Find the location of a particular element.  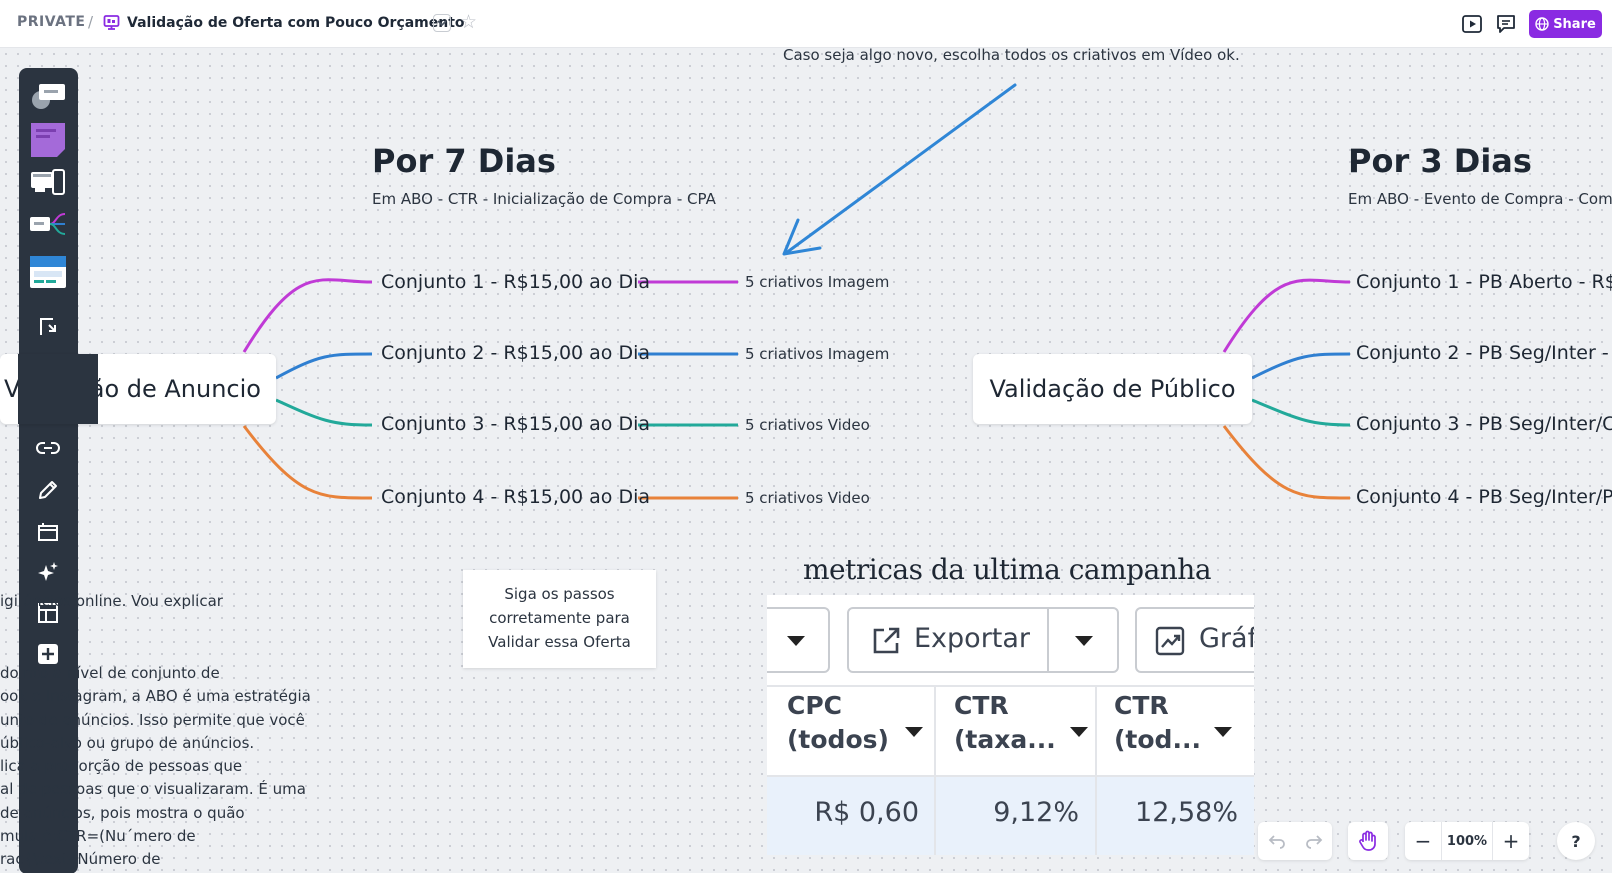

chart-line-icon is located at coordinates (1170, 641).